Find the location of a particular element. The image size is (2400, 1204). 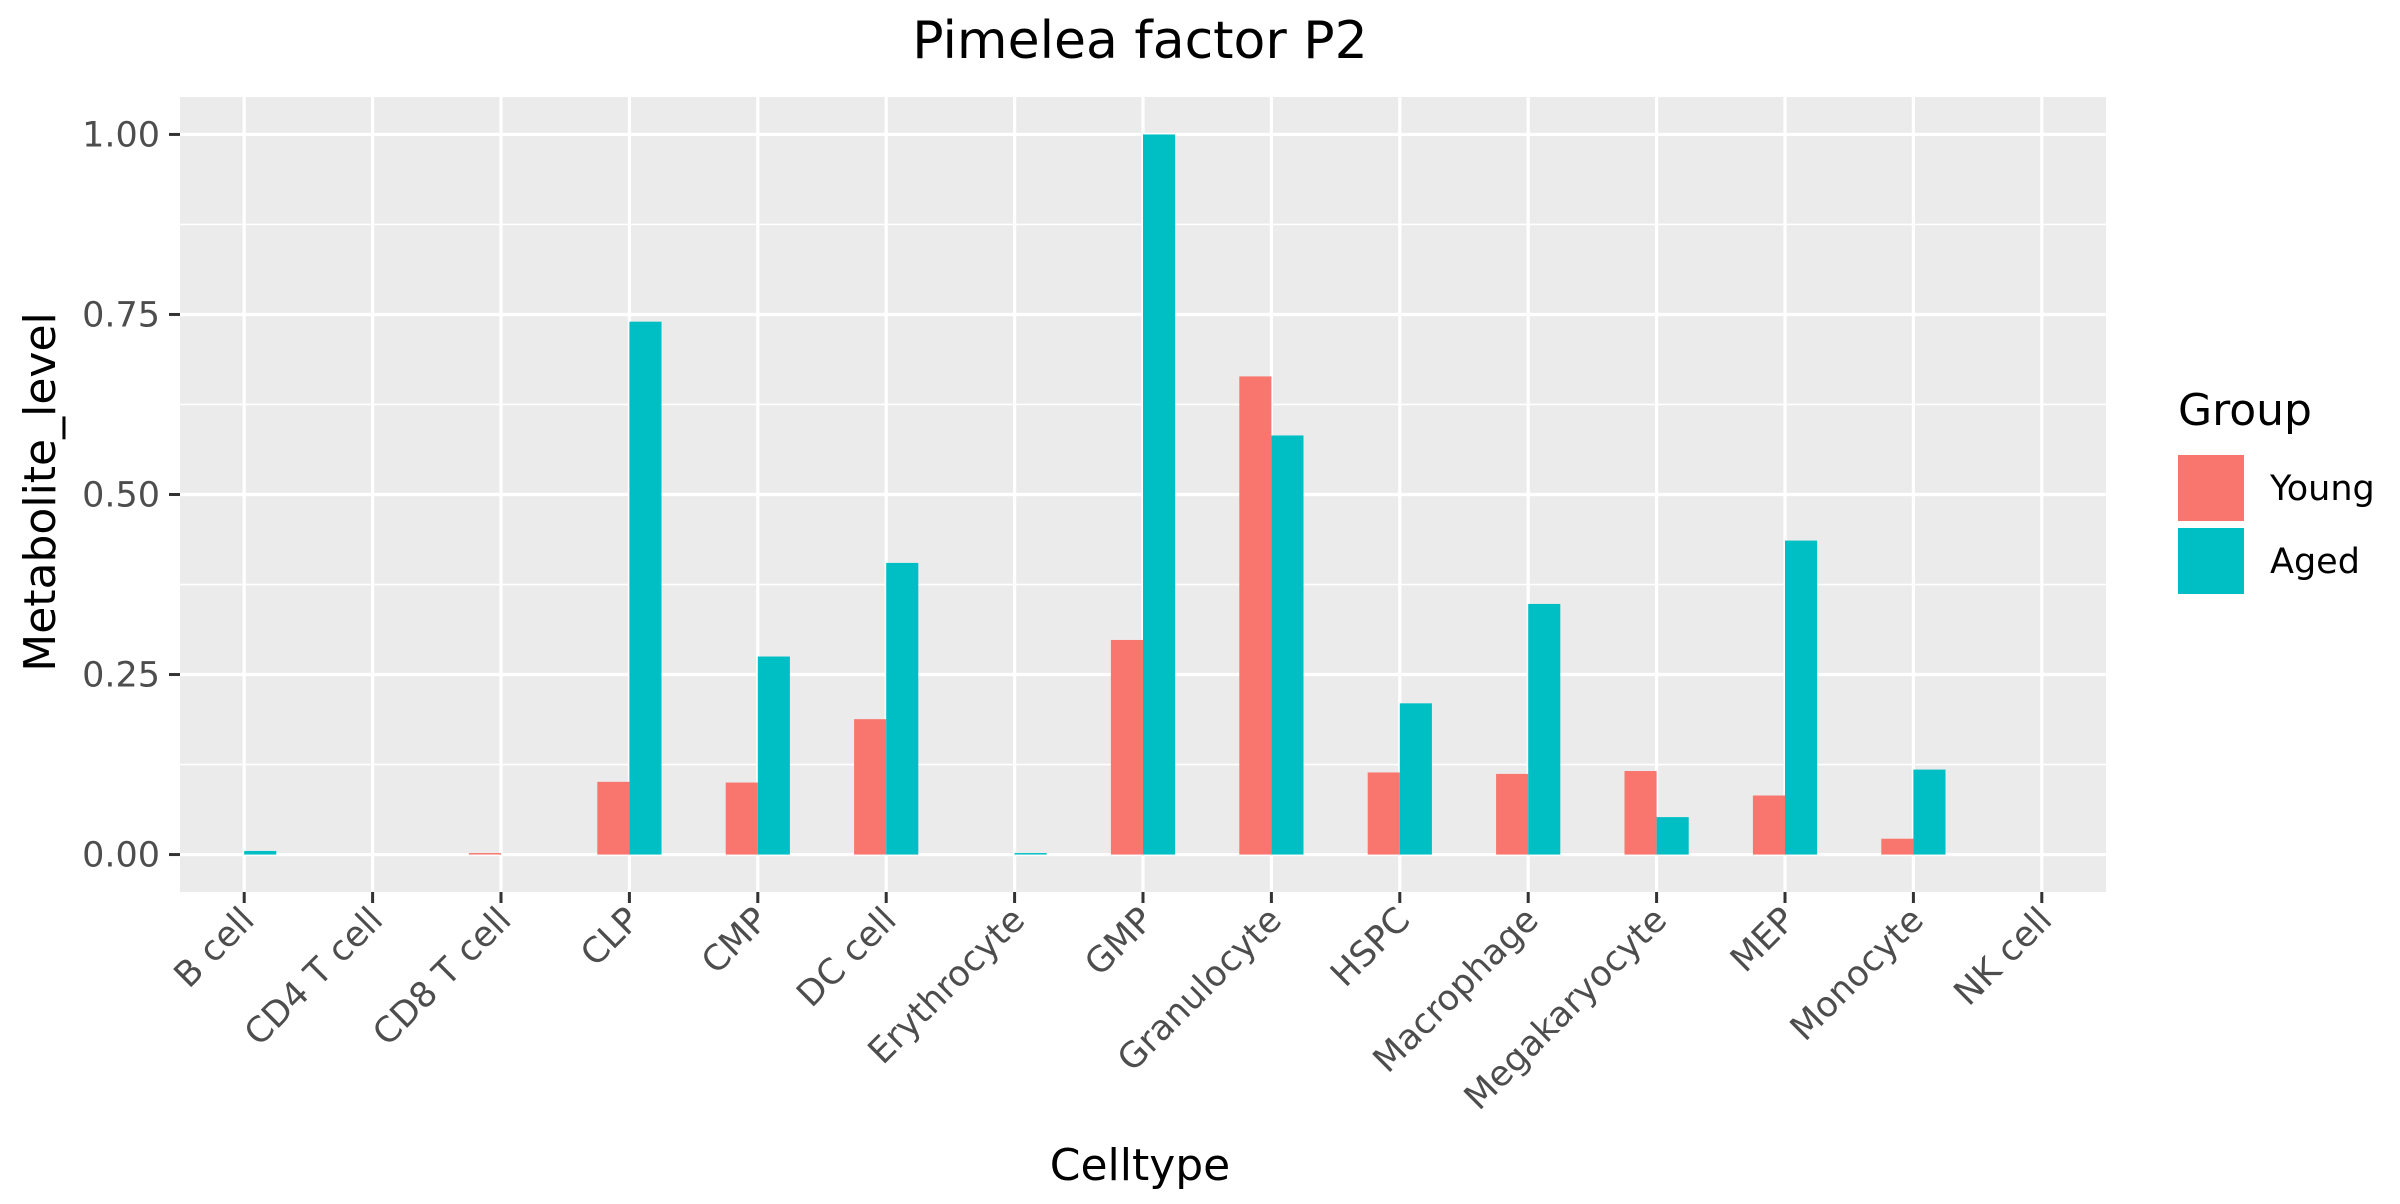

x-tick-label: CD4 T cell is located at coordinates (314, 977).